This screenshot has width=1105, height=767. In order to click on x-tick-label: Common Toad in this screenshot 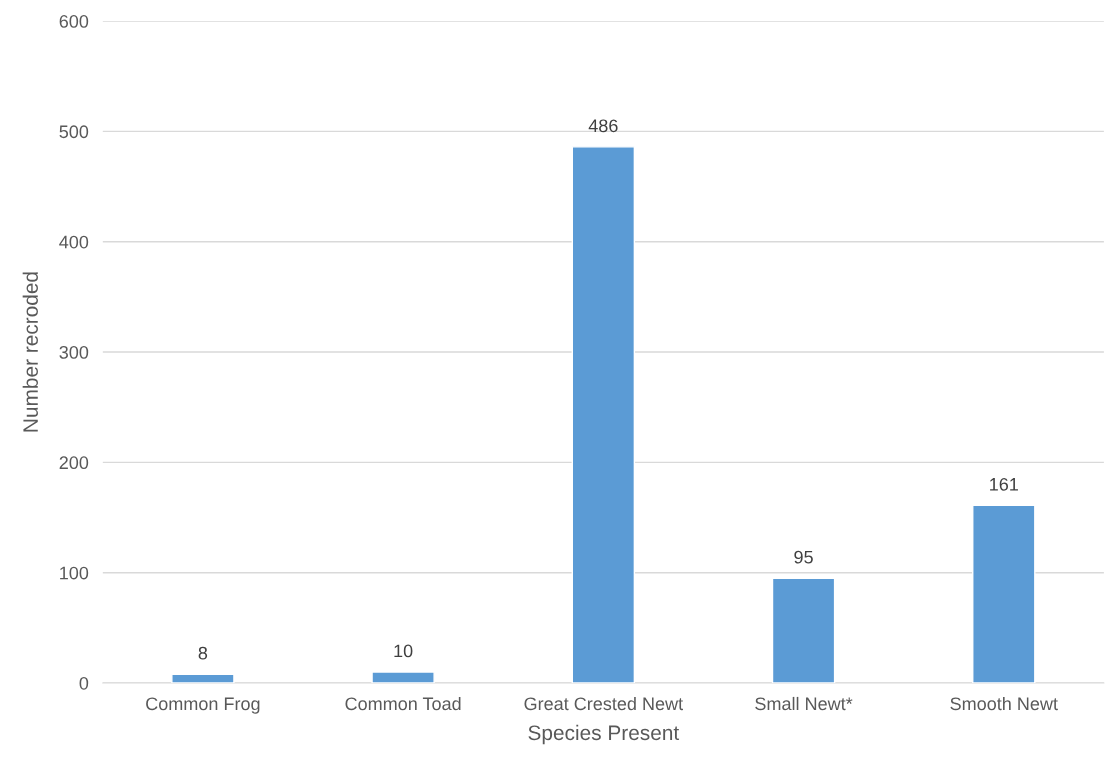, I will do `click(403, 703)`.